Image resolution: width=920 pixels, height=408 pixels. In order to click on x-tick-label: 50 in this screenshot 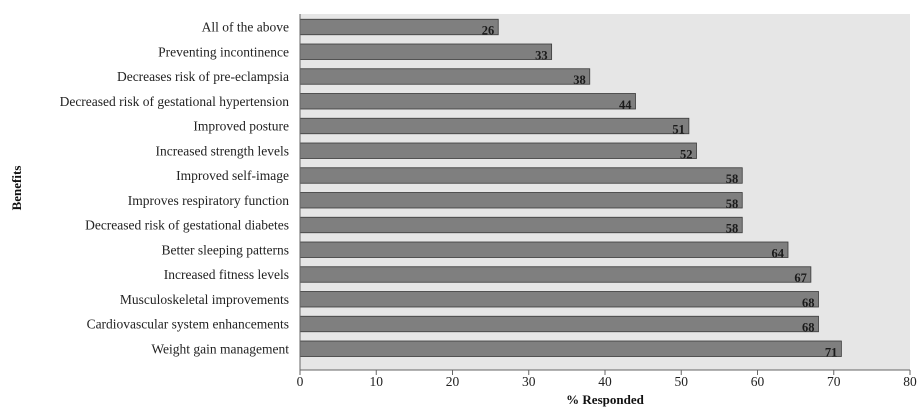, I will do `click(682, 381)`.